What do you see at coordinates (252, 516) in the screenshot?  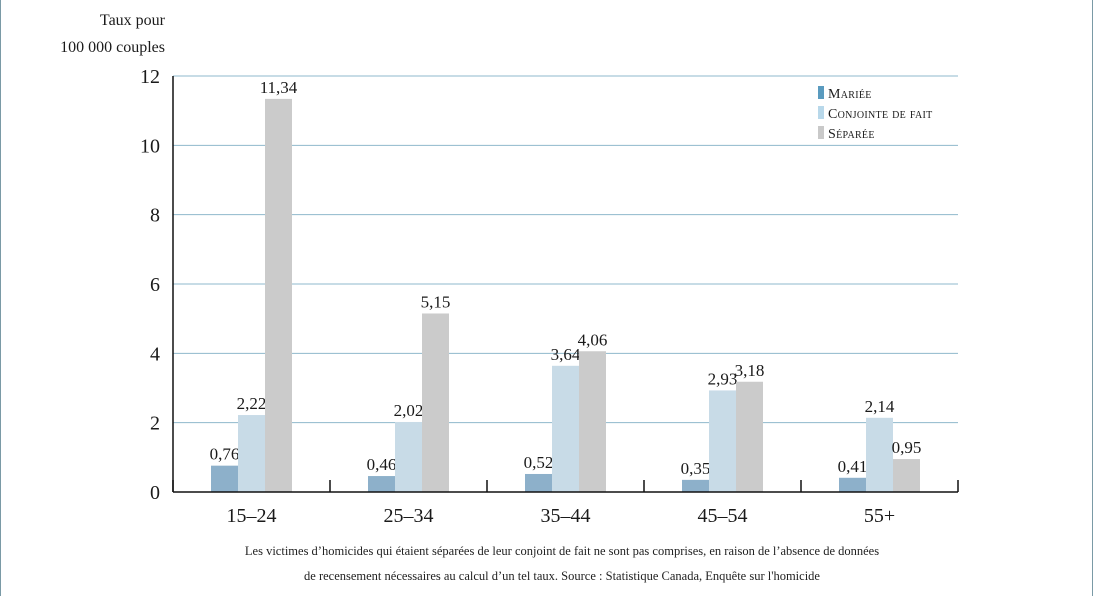 I see `x-category-label: 15–24` at bounding box center [252, 516].